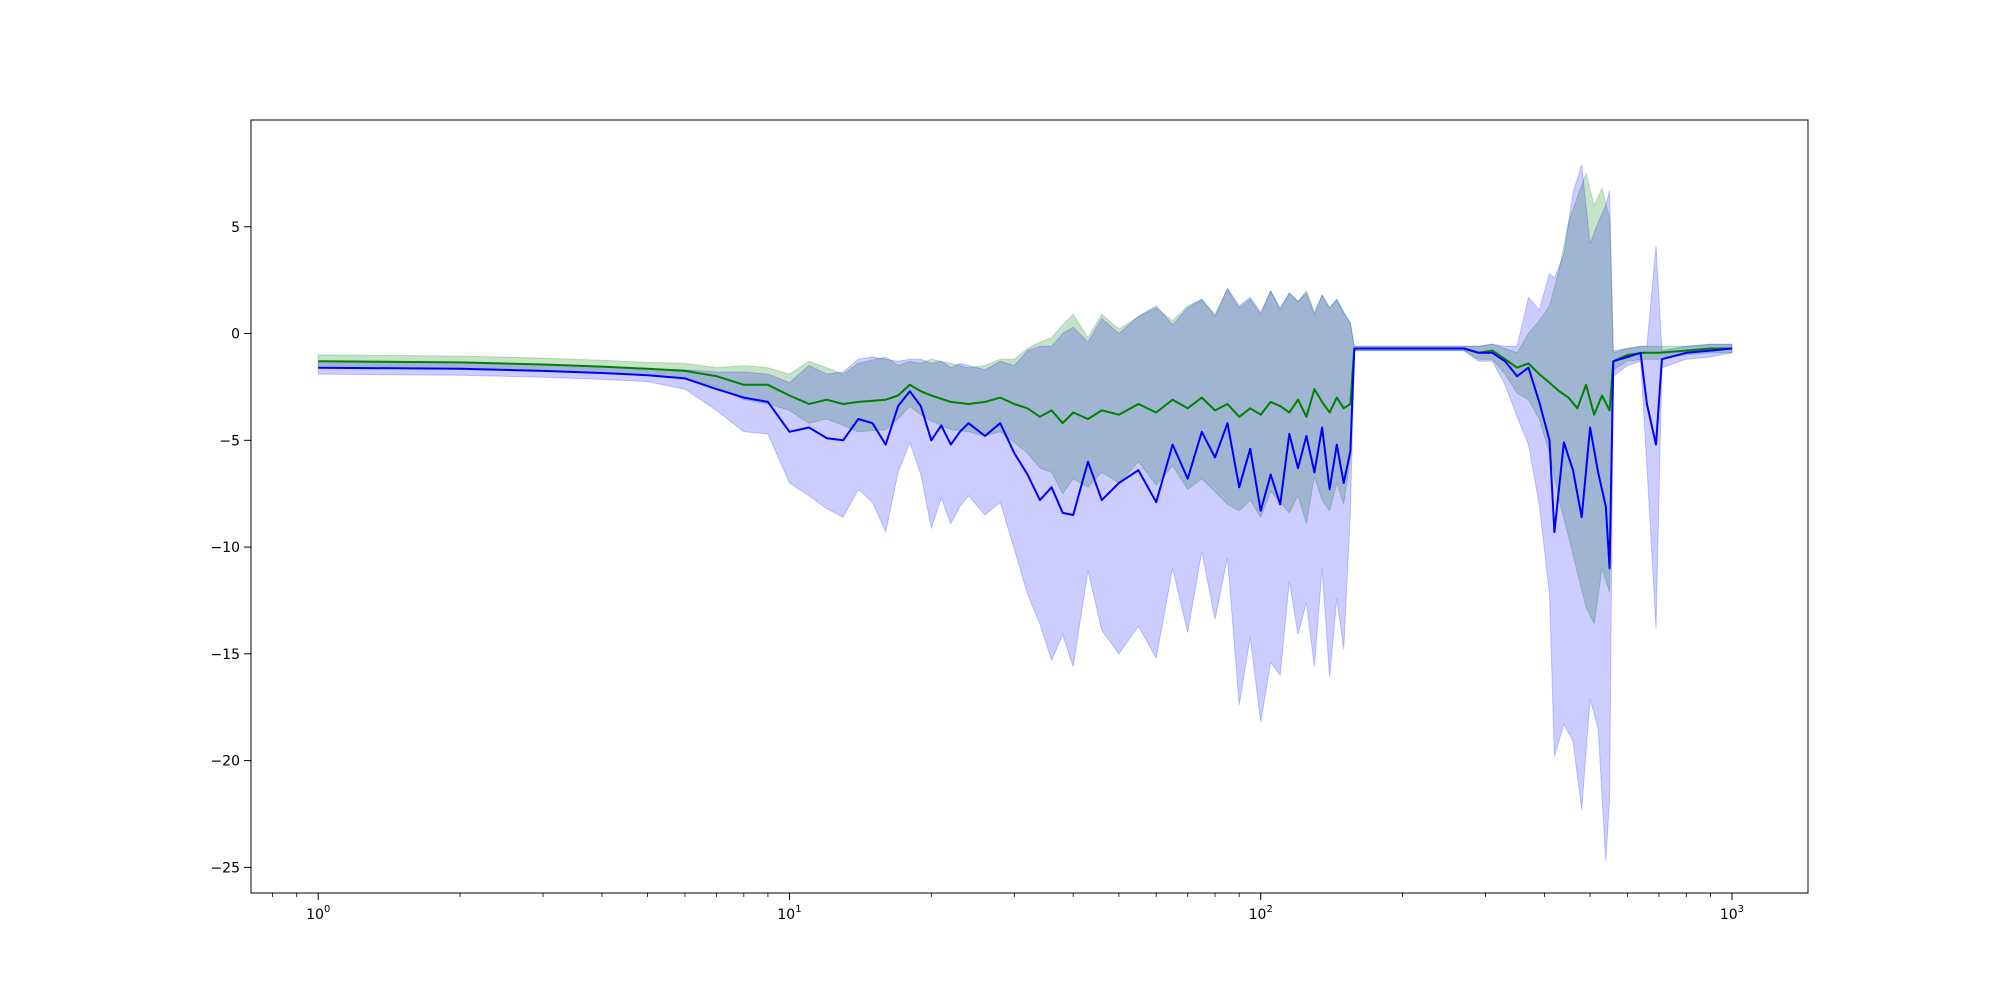 The width and height of the screenshot is (2000, 1000). Describe the element at coordinates (798, 909) in the screenshot. I see `x-tick-exponent: 1` at that location.